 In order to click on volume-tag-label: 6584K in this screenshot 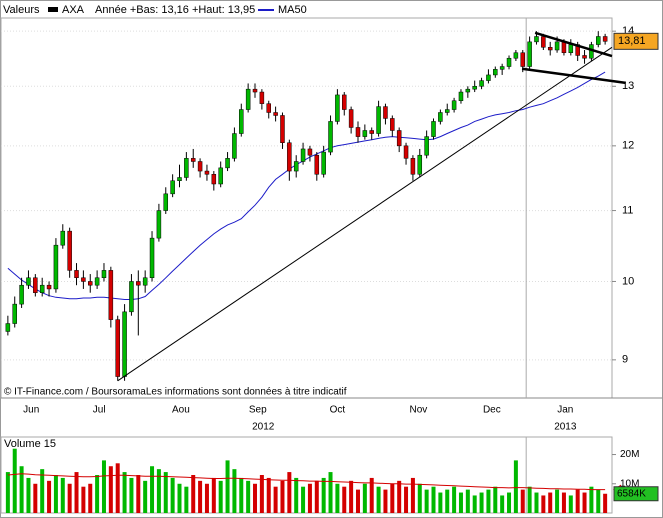, I will do `click(631, 493)`.